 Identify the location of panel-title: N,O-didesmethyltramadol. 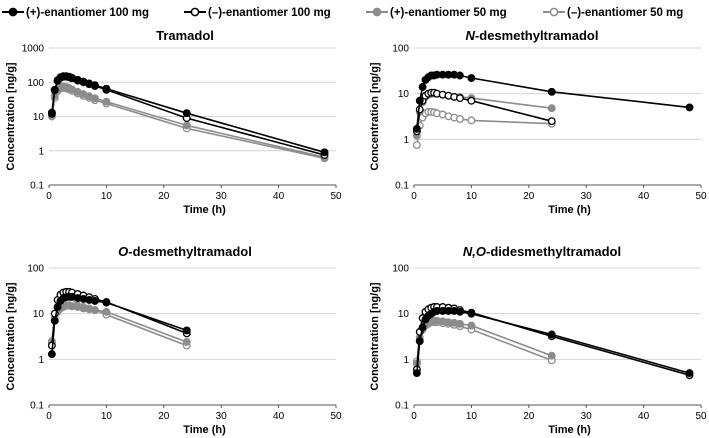
(542, 251).